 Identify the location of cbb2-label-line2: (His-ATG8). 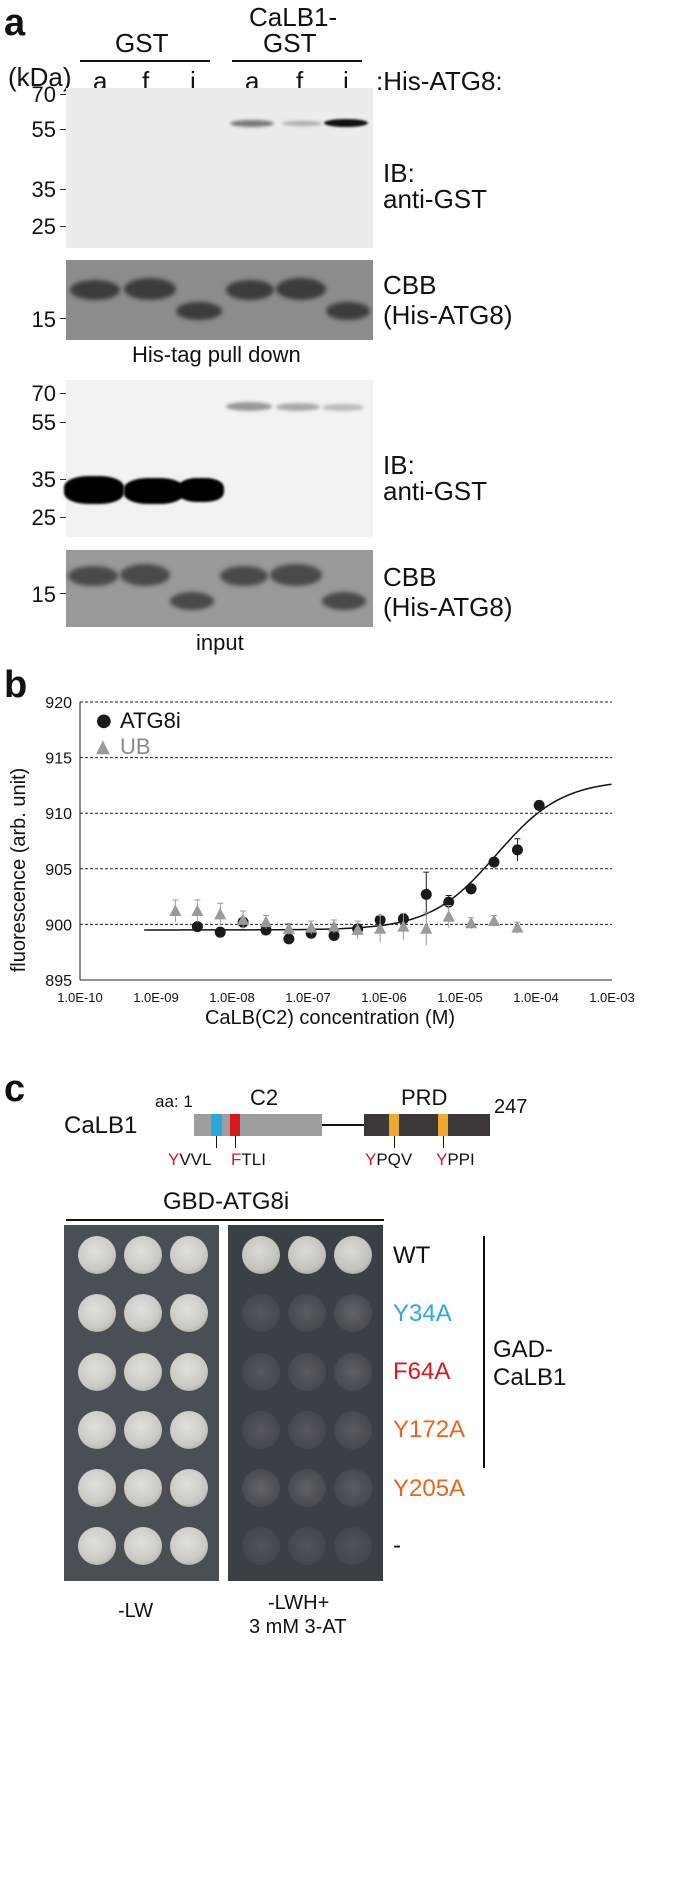
(448, 607).